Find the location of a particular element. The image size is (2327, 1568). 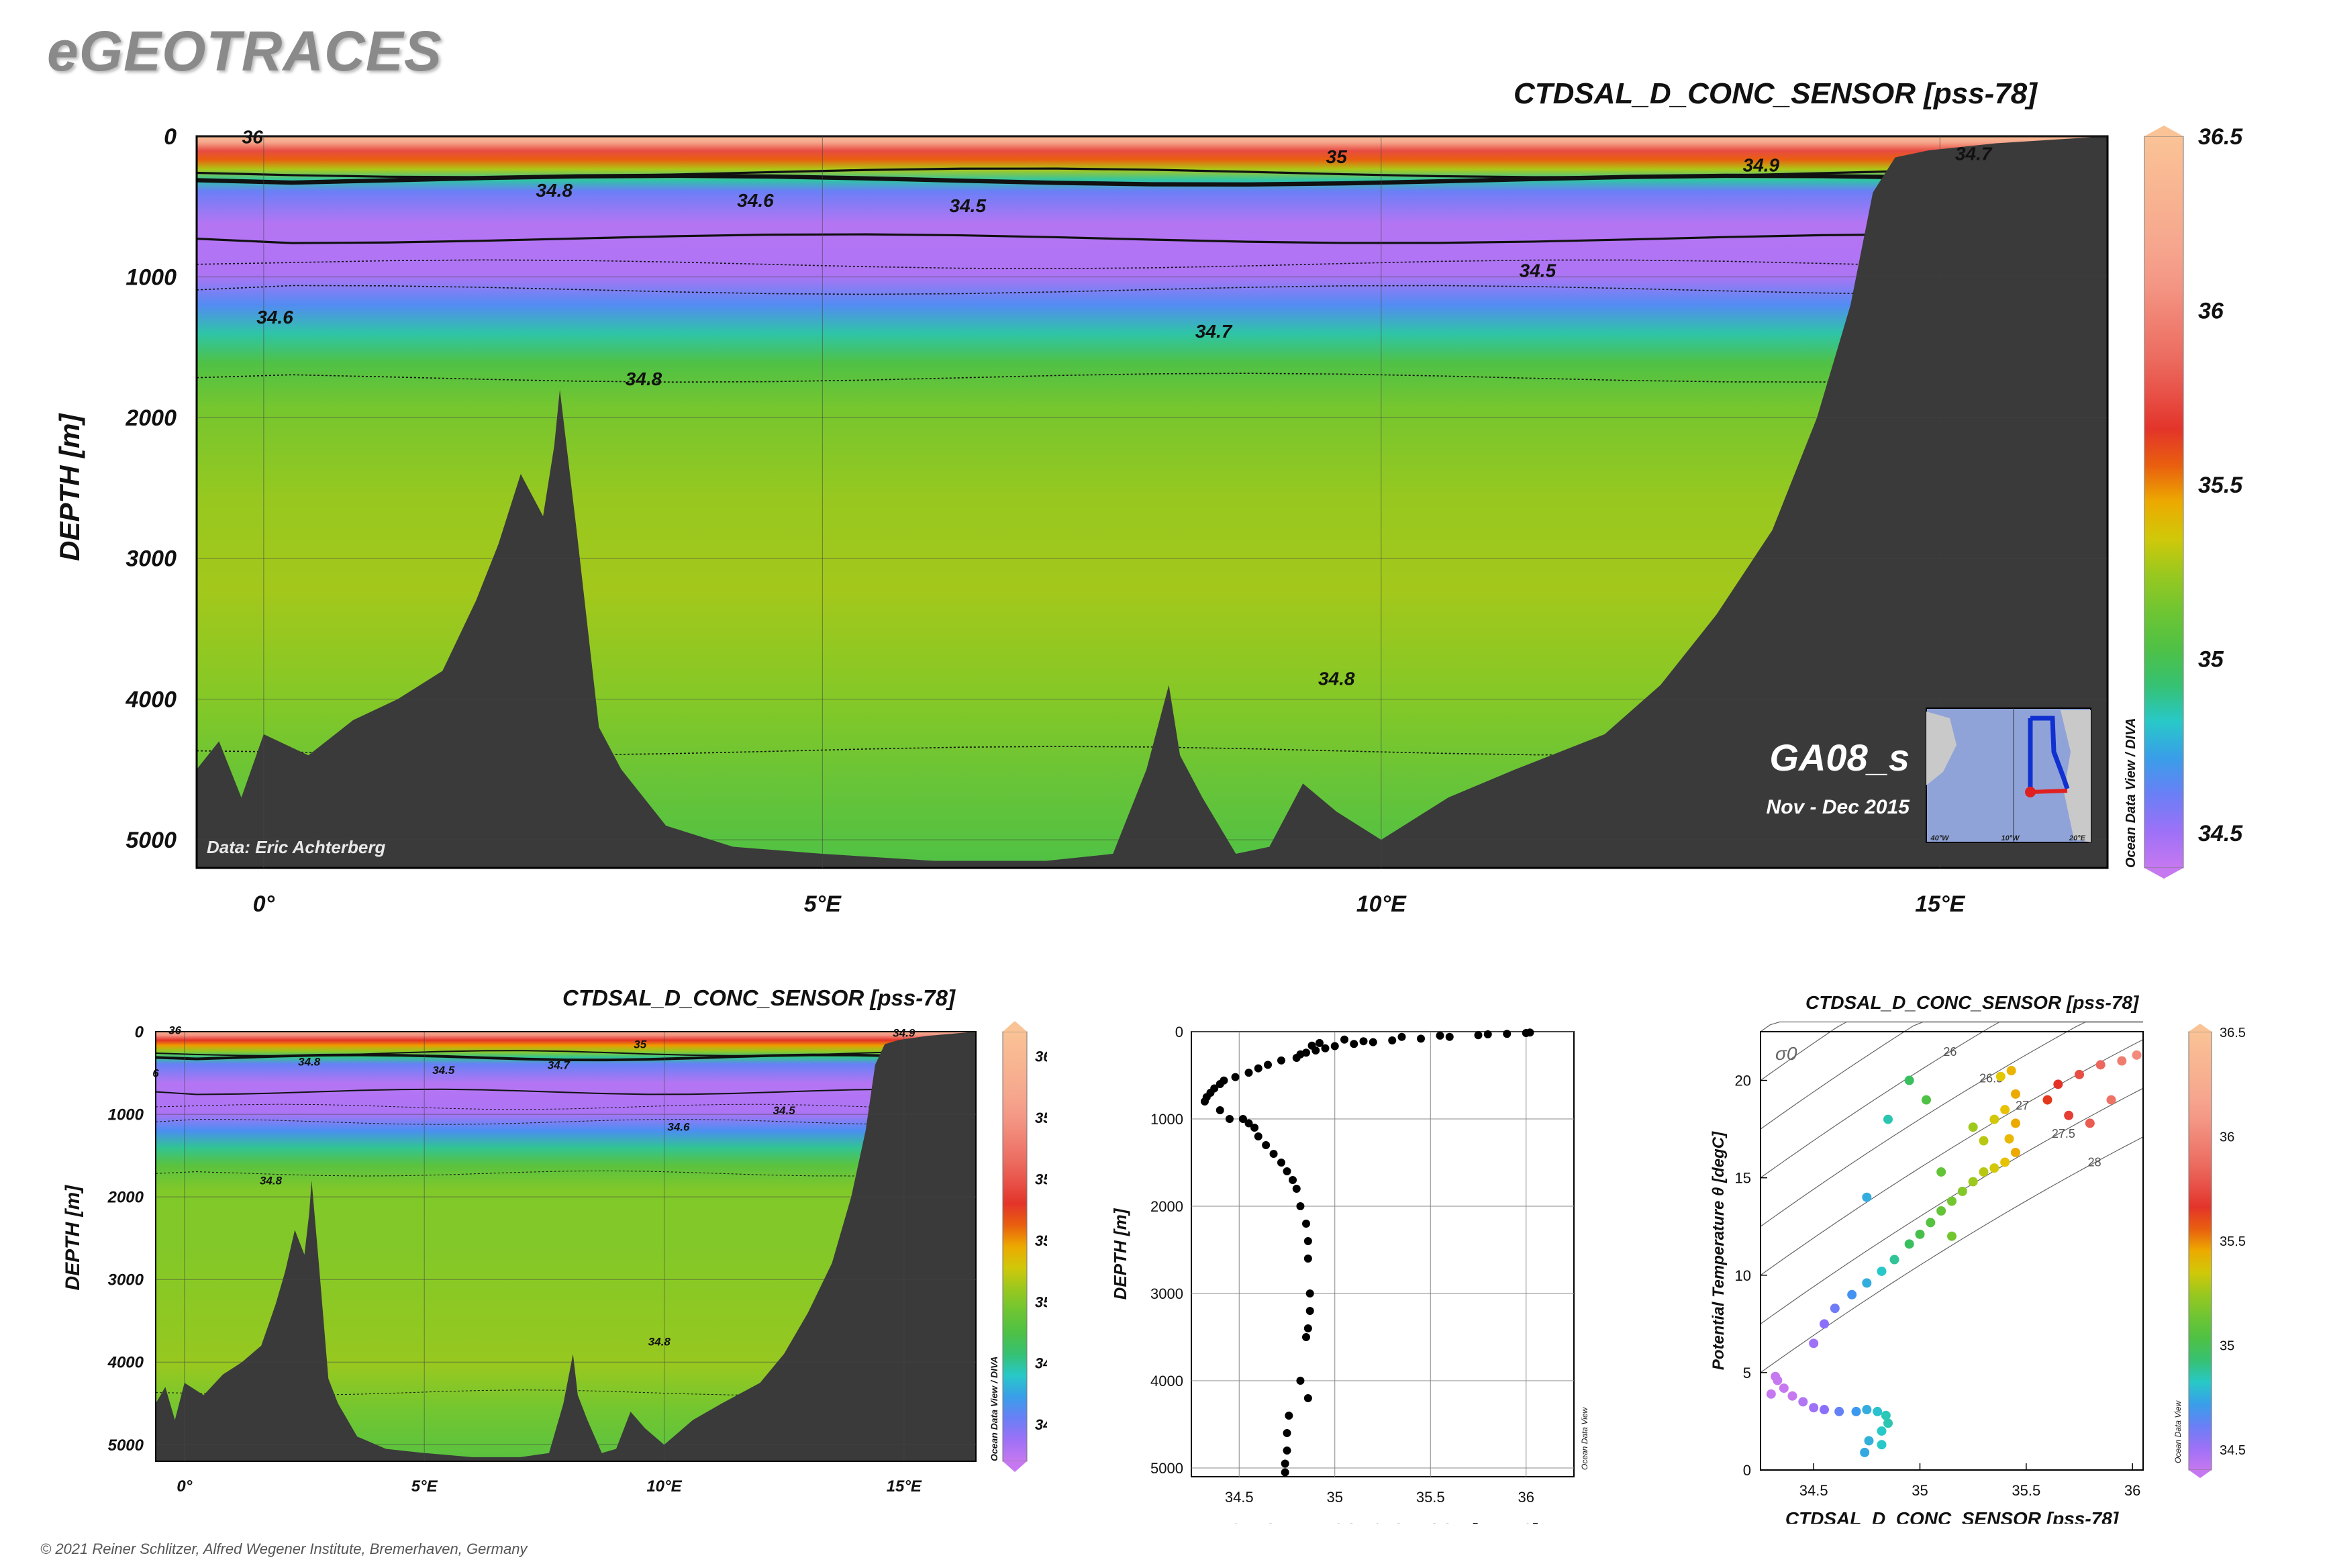

profile-y-tick-label: 2000 is located at coordinates (1166, 1206).